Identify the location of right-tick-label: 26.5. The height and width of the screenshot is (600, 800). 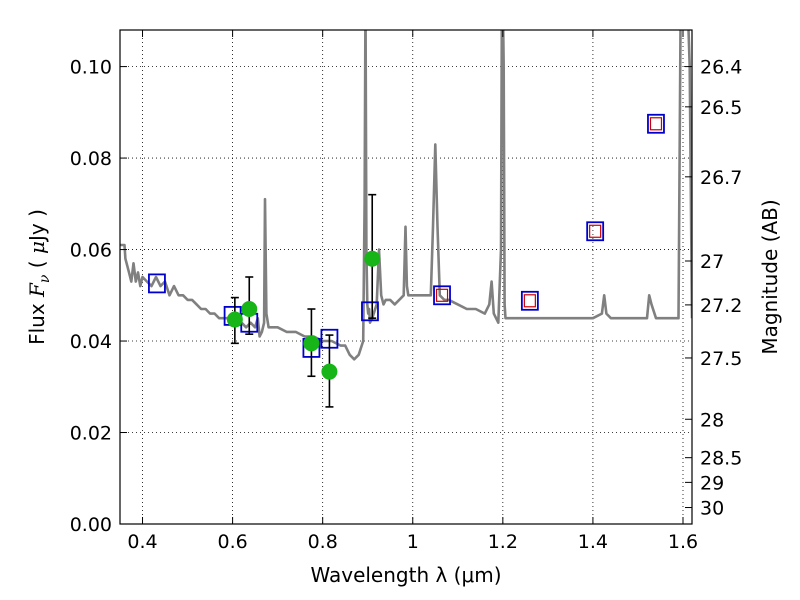
(721, 108).